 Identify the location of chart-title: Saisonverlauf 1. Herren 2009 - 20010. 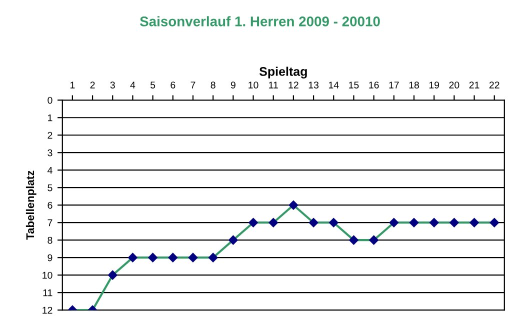
(260, 21).